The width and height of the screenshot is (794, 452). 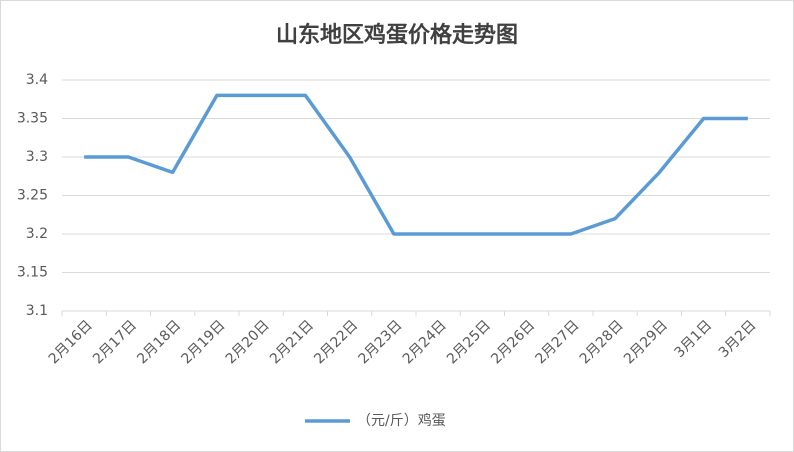 What do you see at coordinates (32, 273) in the screenshot?
I see `y-tick-label: 3.15` at bounding box center [32, 273].